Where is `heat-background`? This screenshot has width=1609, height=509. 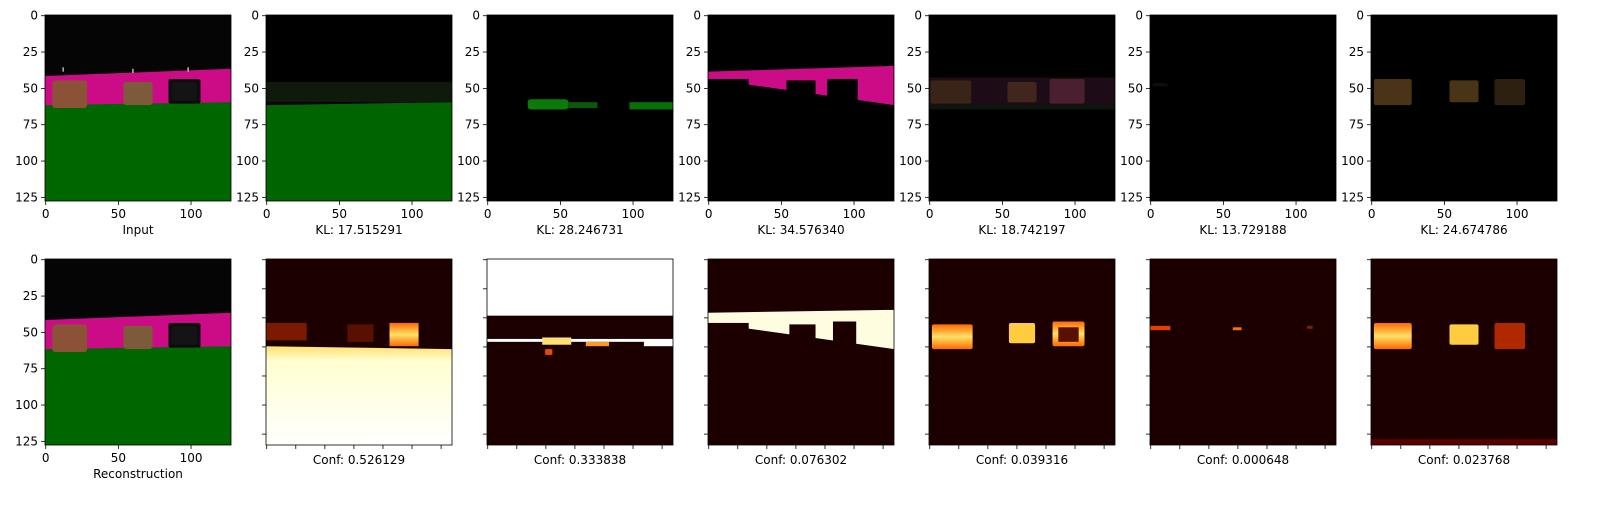 heat-background is located at coordinates (1464, 352).